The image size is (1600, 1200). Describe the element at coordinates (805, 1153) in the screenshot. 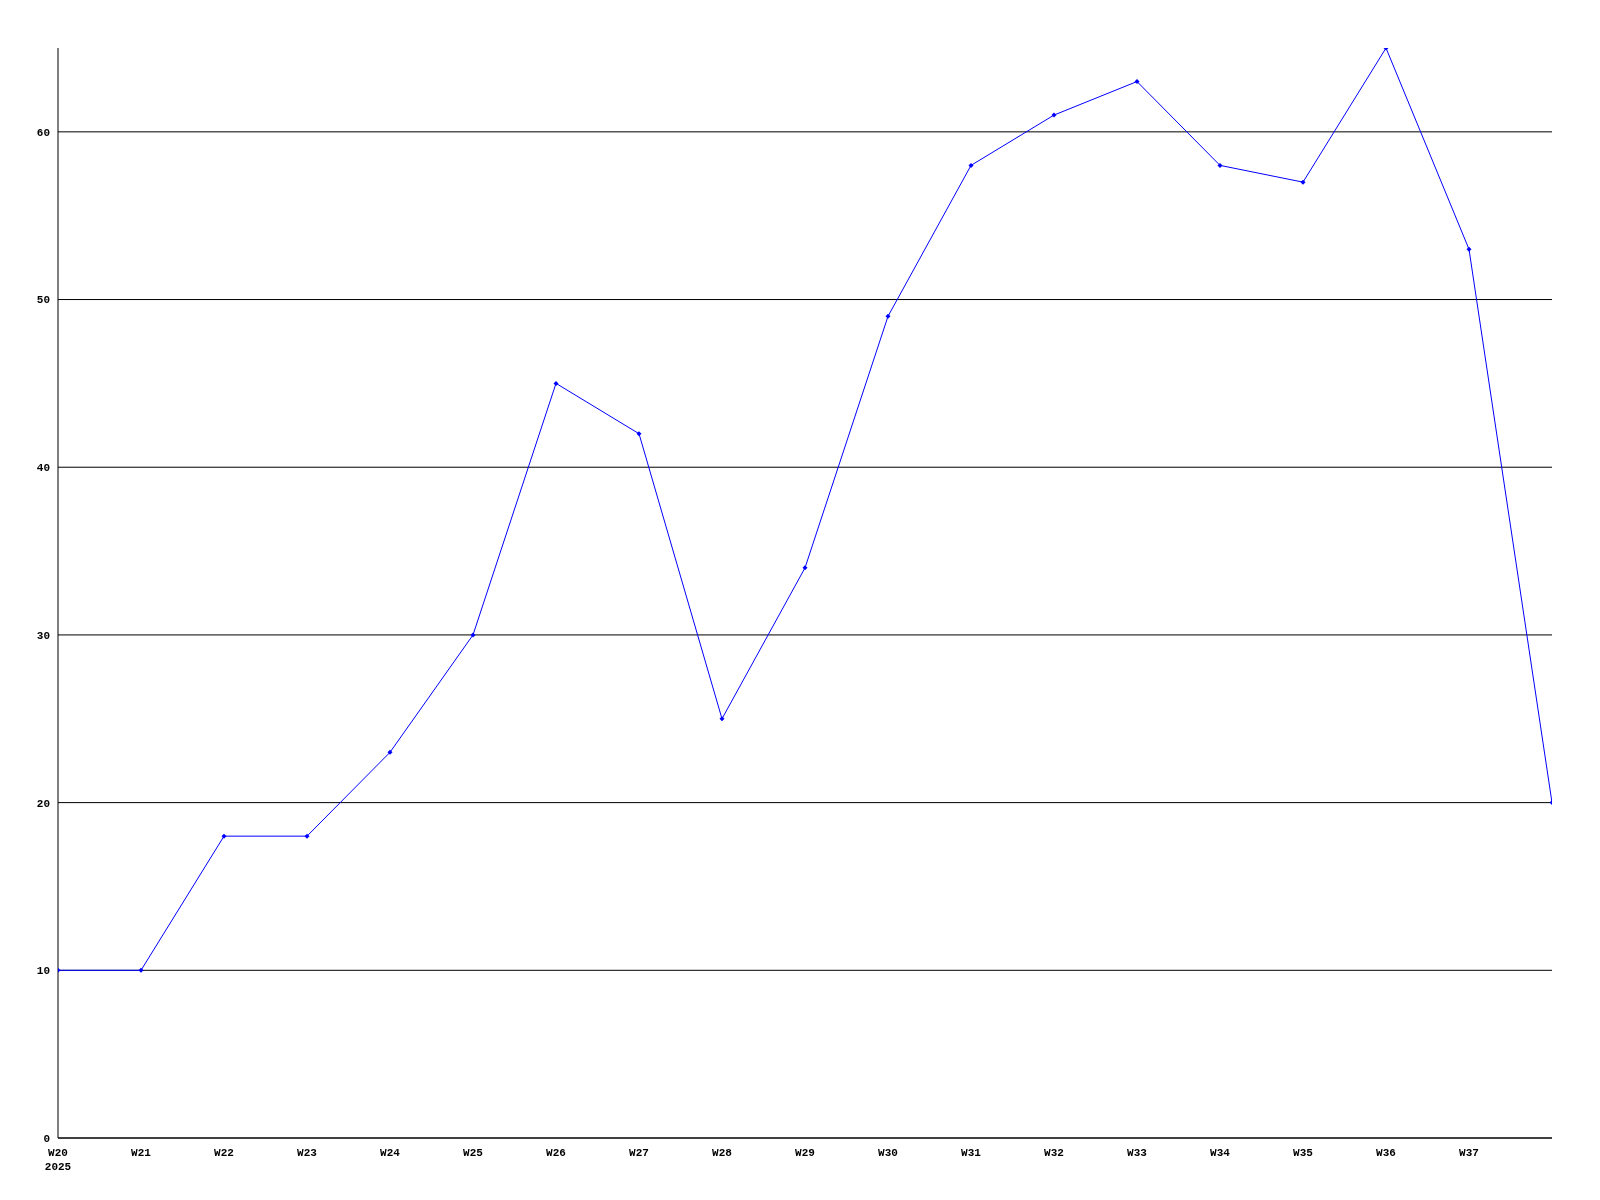

I see `x-tick-label: W29` at that location.